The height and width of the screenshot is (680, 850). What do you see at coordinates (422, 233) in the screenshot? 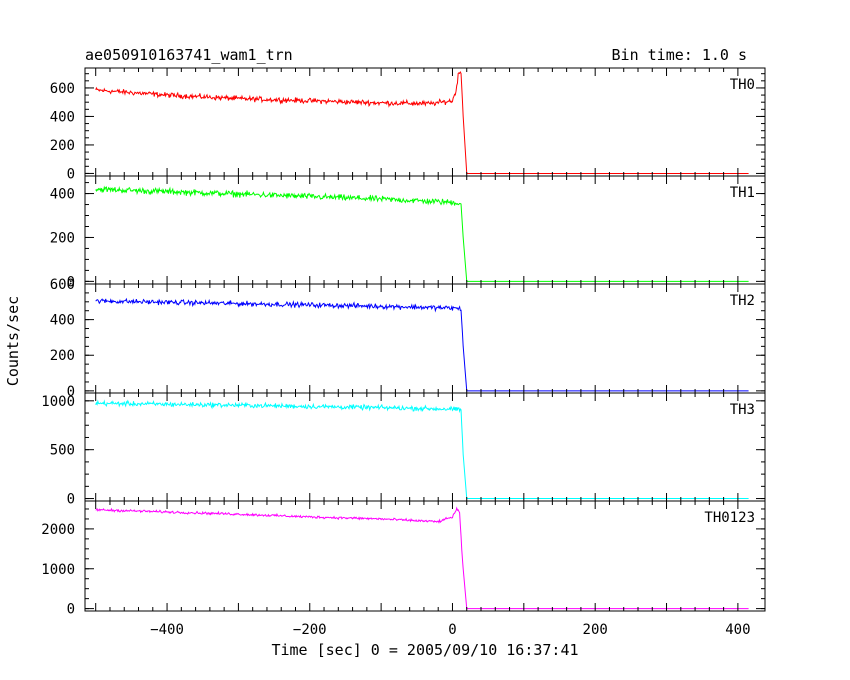
I see `series-line-th1` at bounding box center [422, 233].